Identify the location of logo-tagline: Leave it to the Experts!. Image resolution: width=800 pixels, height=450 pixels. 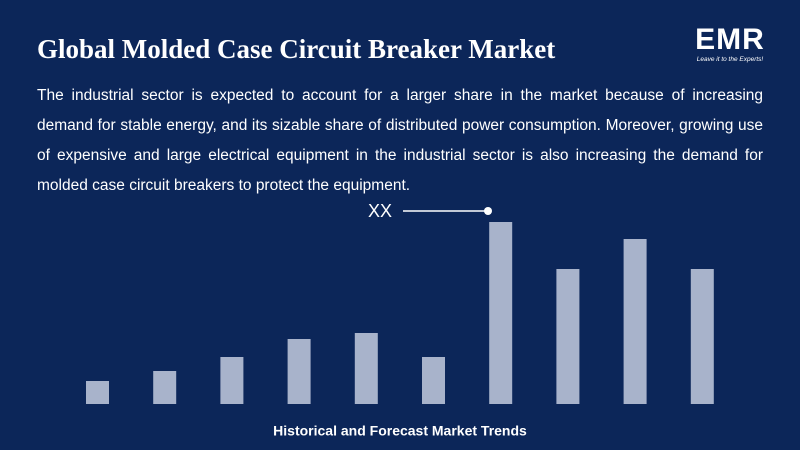
(730, 59).